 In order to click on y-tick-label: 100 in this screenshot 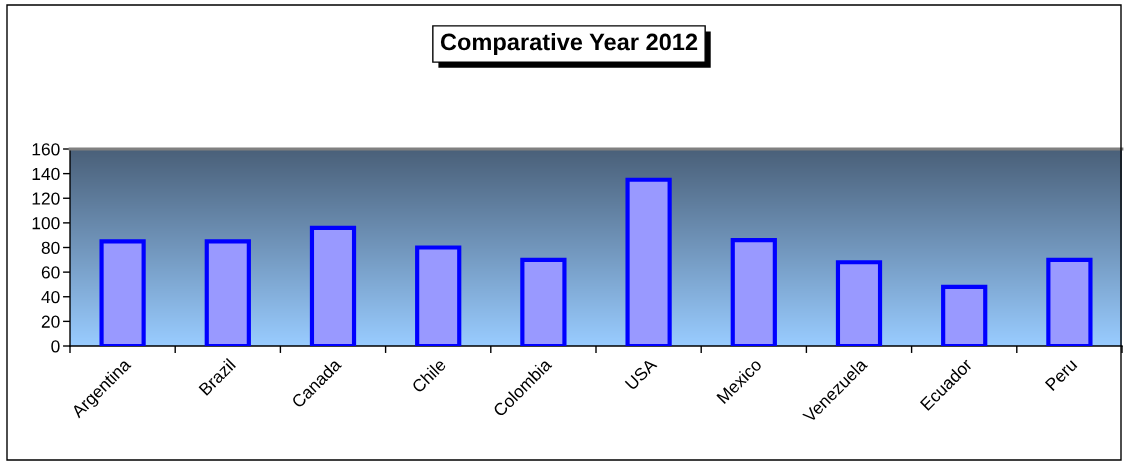, I will do `click(46, 223)`.